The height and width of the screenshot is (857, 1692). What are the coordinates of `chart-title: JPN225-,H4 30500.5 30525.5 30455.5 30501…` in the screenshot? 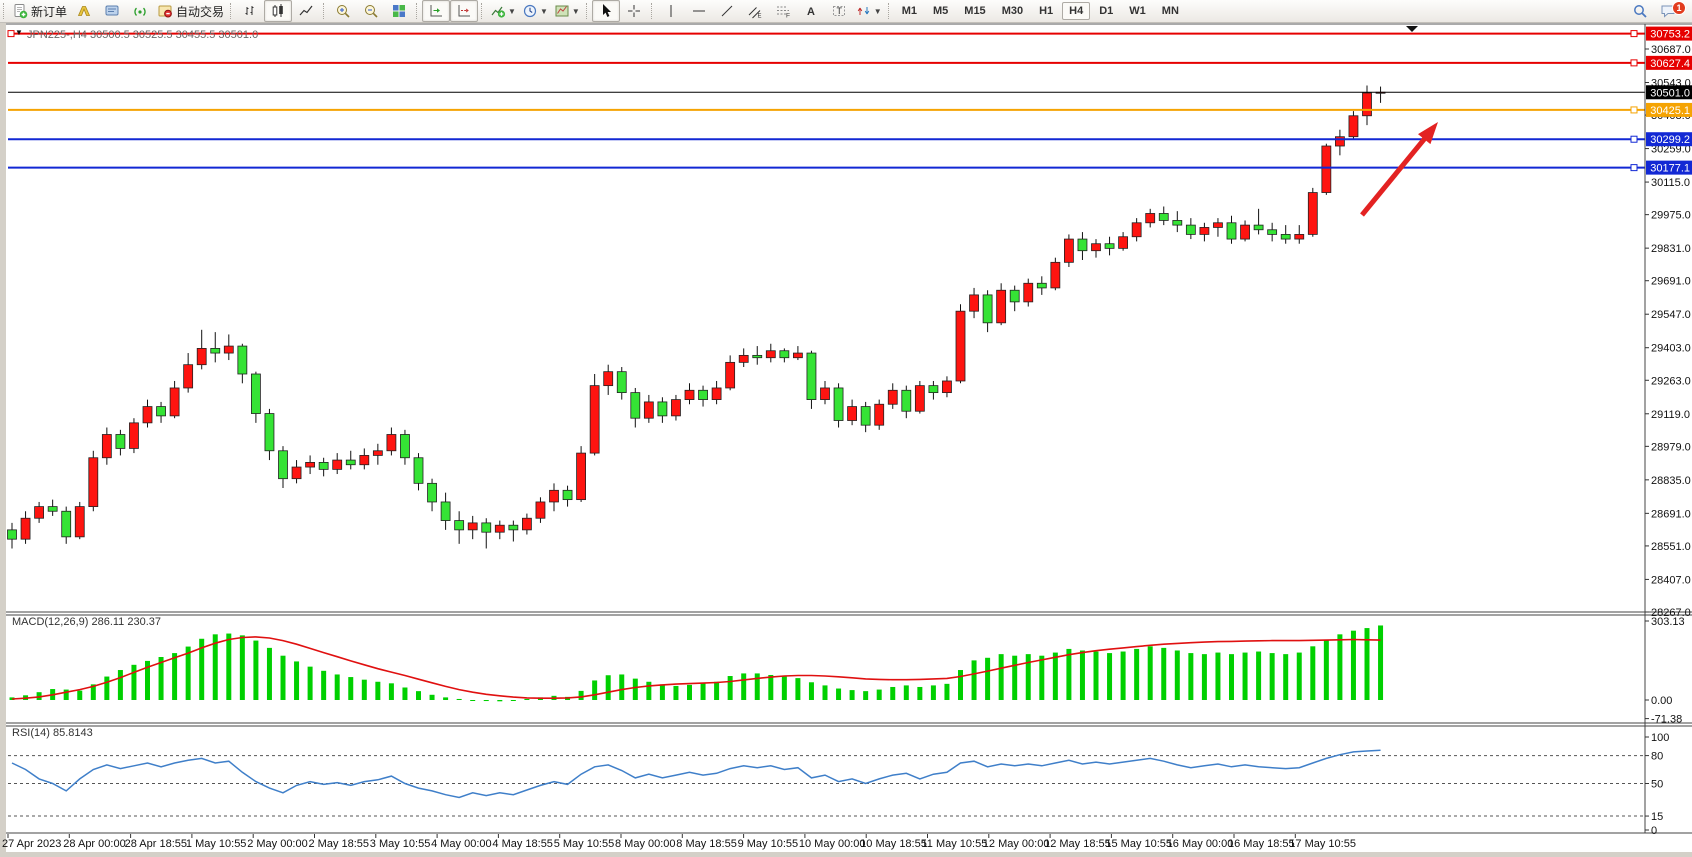 It's located at (143, 35).